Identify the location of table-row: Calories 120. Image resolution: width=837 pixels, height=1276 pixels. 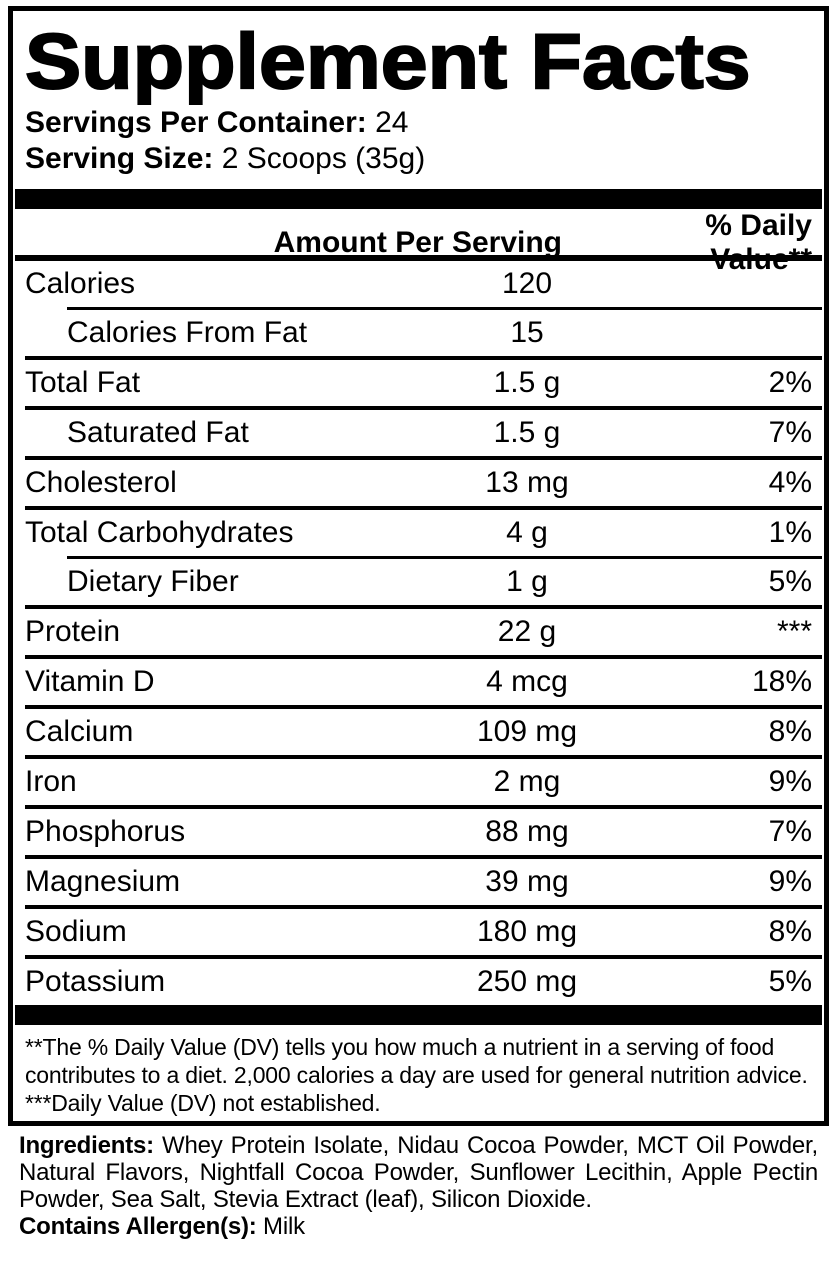
(418, 284).